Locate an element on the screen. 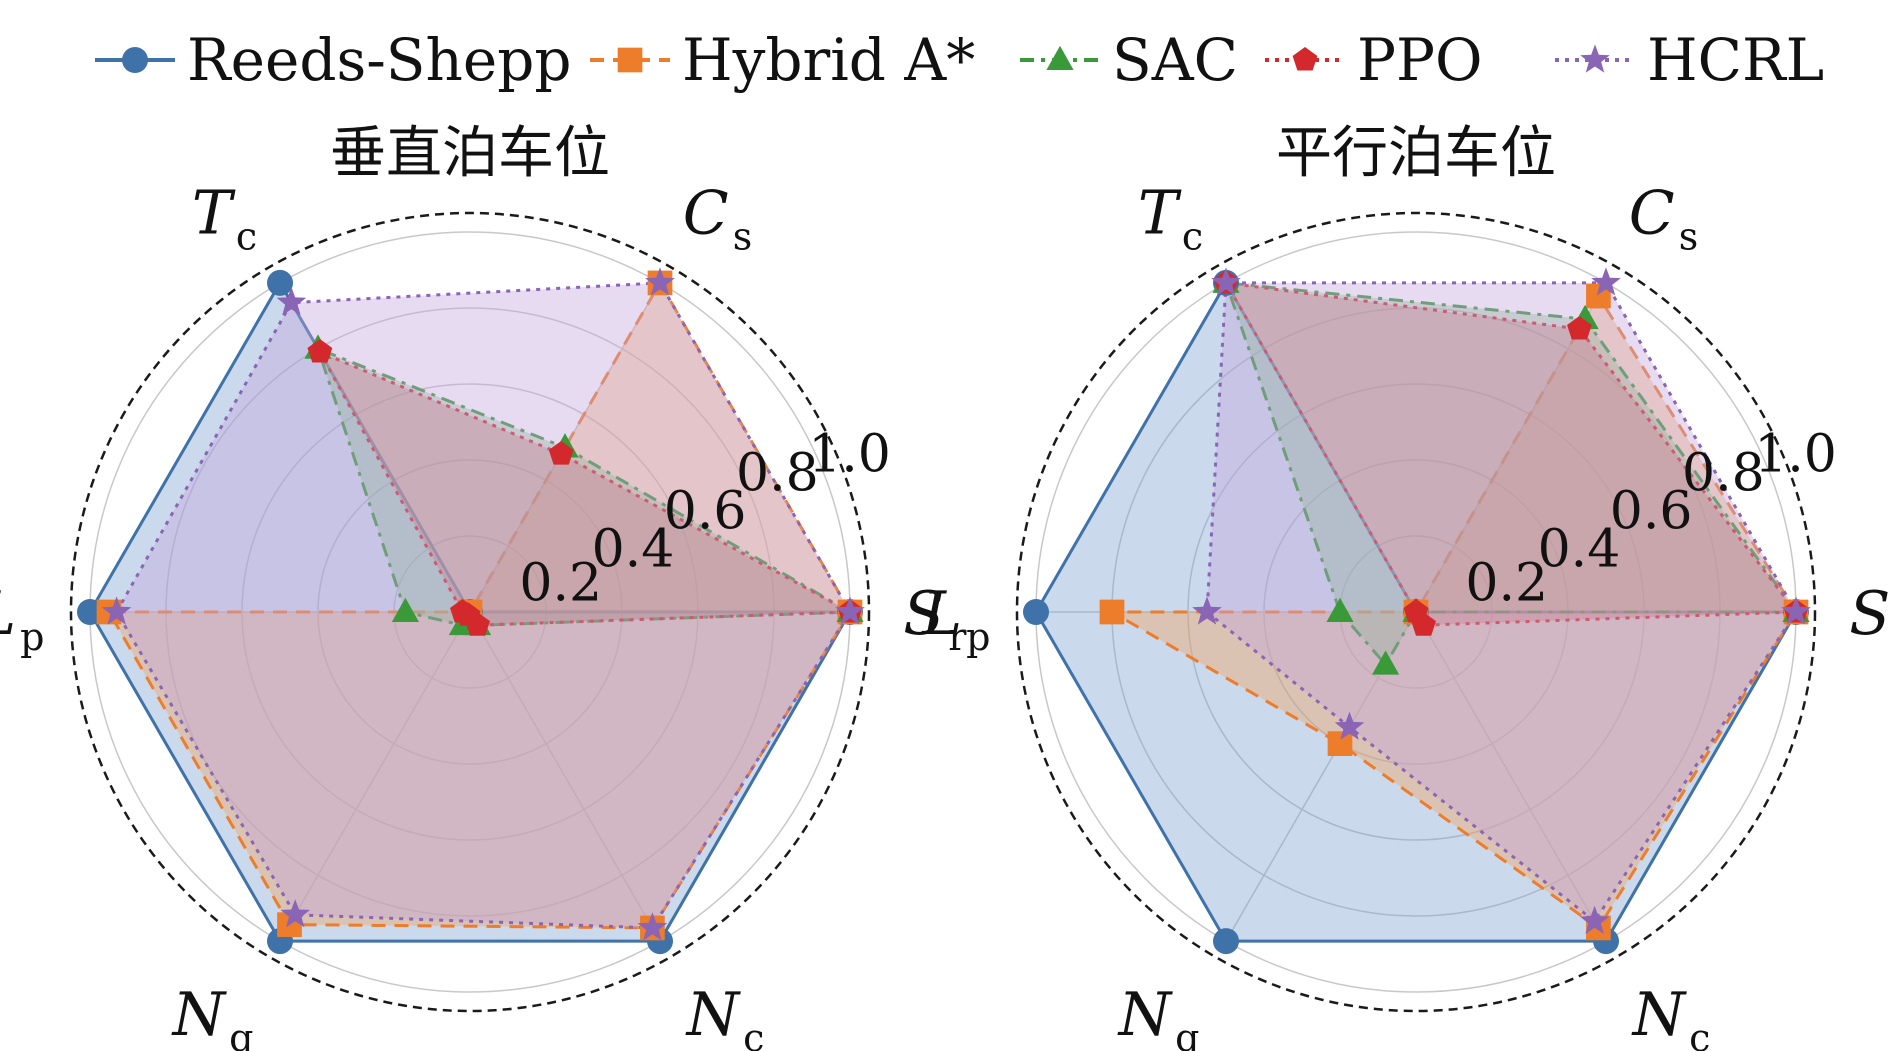 The height and width of the screenshot is (1051, 1890). legend-label: PPO is located at coordinates (1420, 60).